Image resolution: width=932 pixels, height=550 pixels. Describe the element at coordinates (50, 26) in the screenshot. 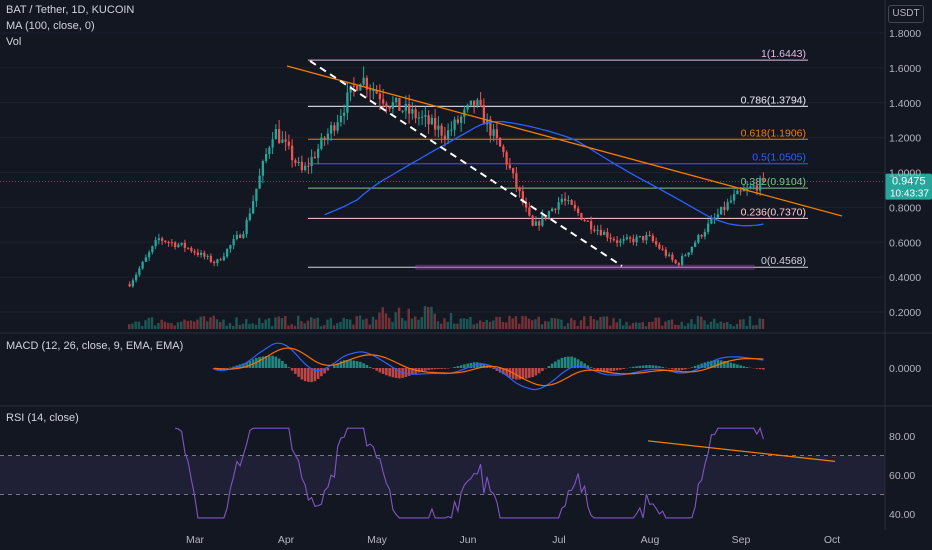

I see `ma-legend: MA (100, close, 0)` at that location.